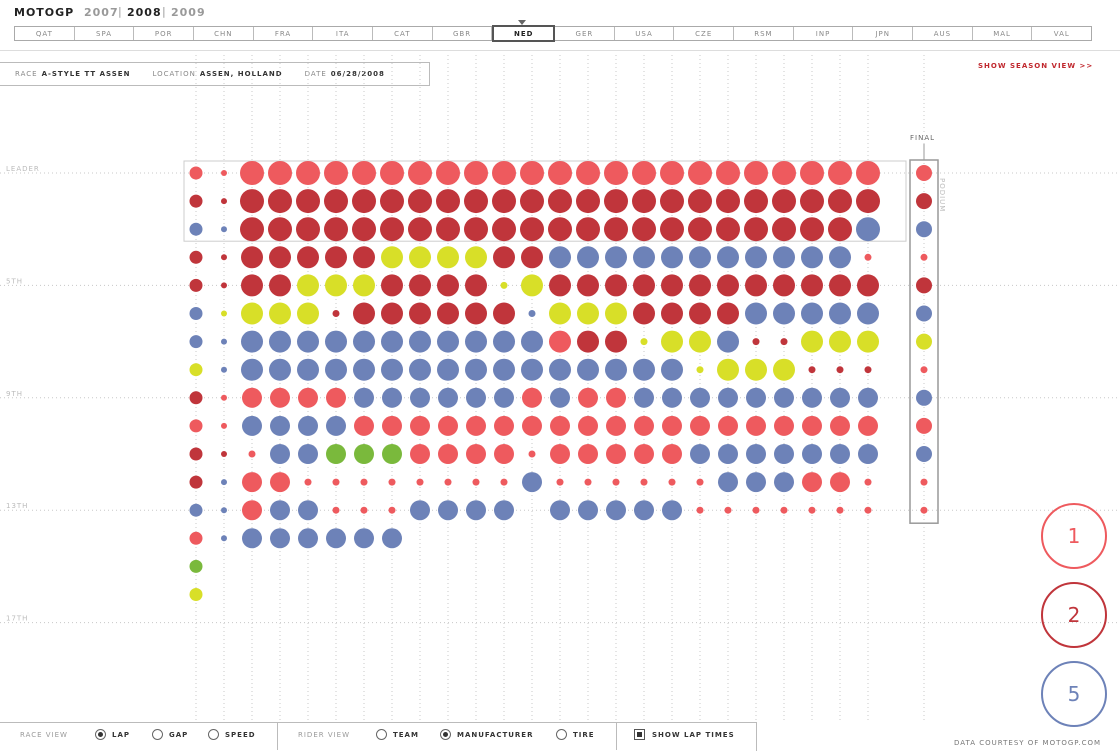 The width and height of the screenshot is (1120, 751). Describe the element at coordinates (213, 734) in the screenshot. I see `radio-speed` at that location.